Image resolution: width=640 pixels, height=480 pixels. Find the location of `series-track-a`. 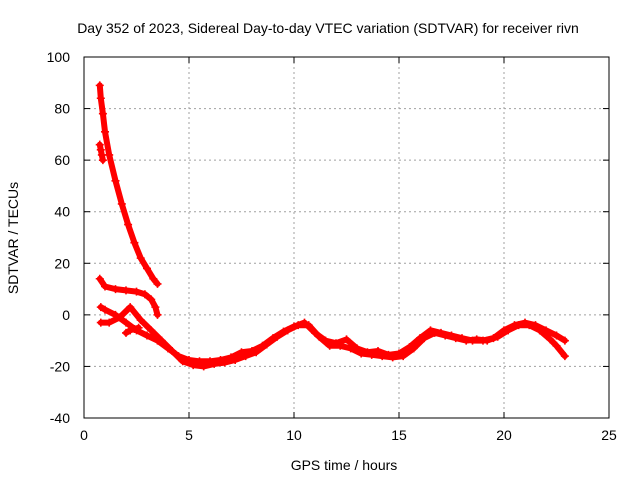

series-track-a is located at coordinates (128, 184).